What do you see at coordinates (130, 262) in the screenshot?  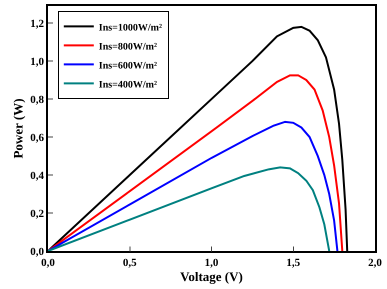 I see `x-tick-label: 0,5` at bounding box center [130, 262].